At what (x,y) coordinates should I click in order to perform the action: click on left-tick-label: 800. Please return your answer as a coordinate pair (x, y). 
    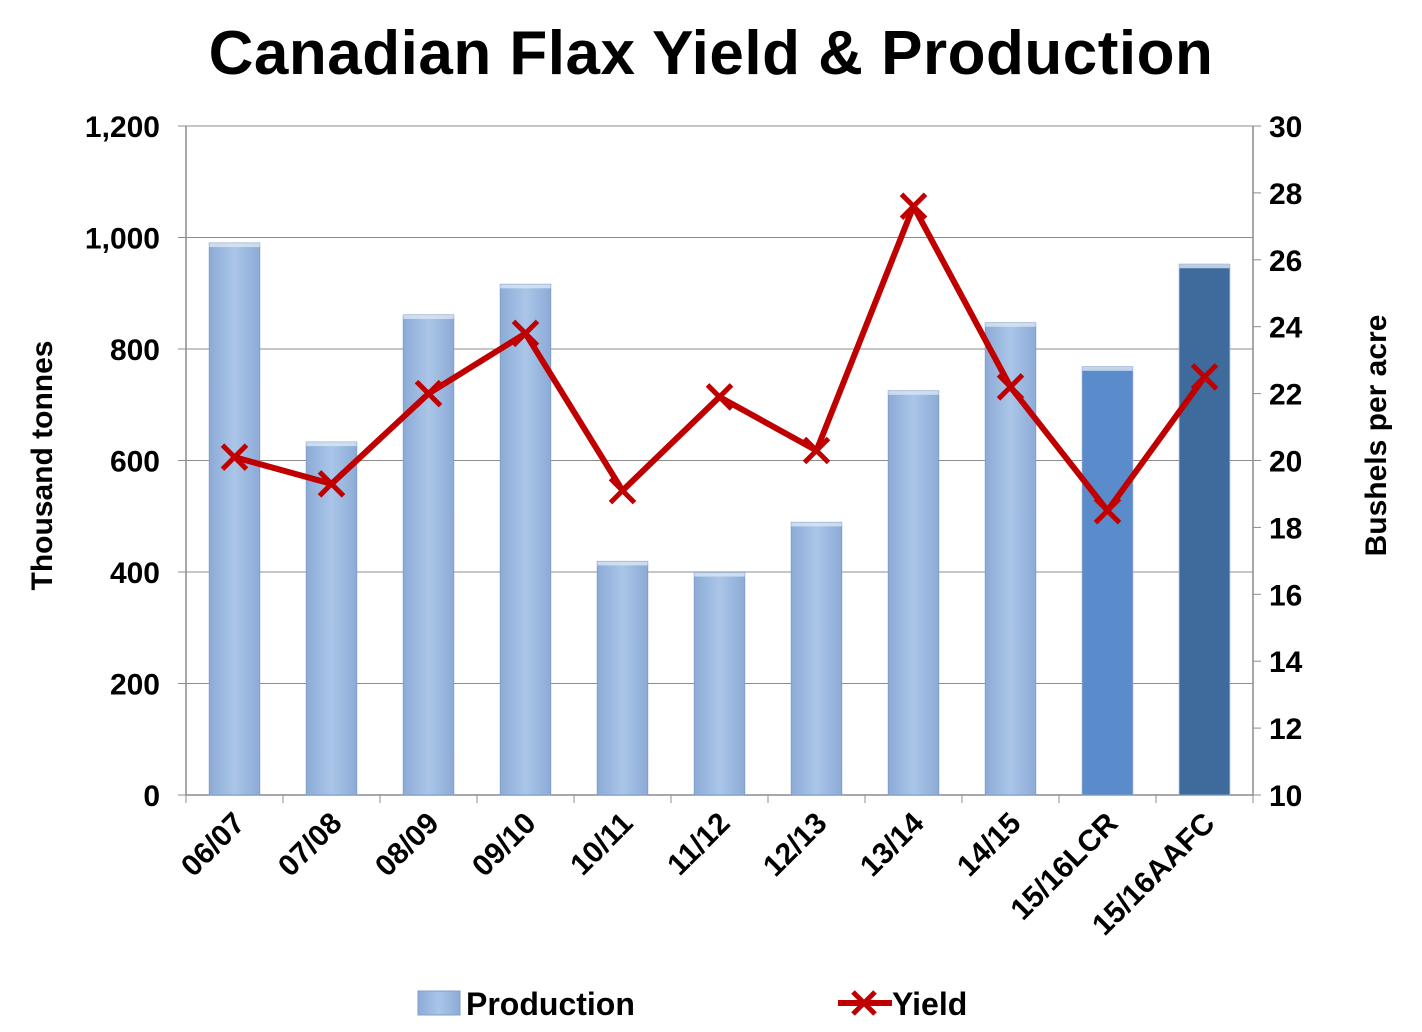
    Looking at the image, I should click on (135, 350).